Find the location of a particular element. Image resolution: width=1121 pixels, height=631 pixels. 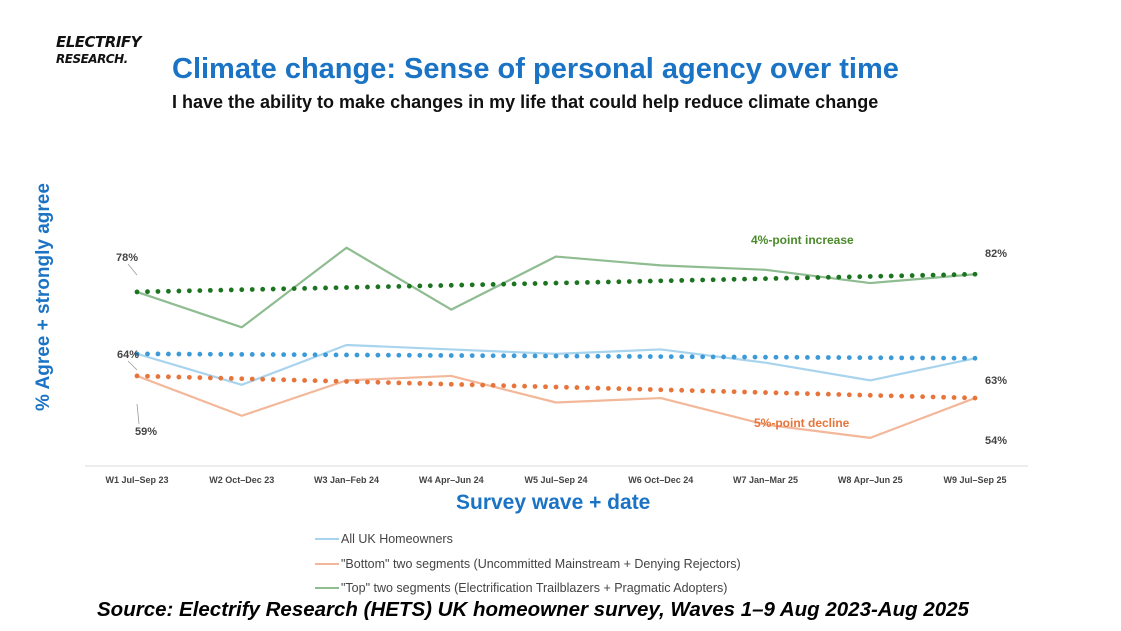

data-label-top-end: 82% is located at coordinates (996, 254).